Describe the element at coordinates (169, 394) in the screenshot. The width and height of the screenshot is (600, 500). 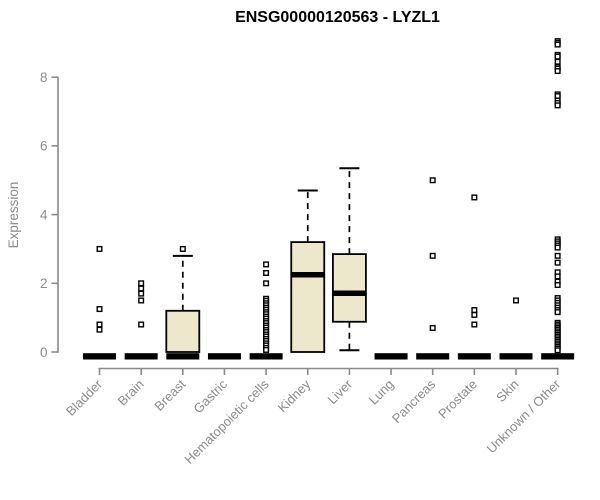
I see `x-tick-label: Breast` at that location.